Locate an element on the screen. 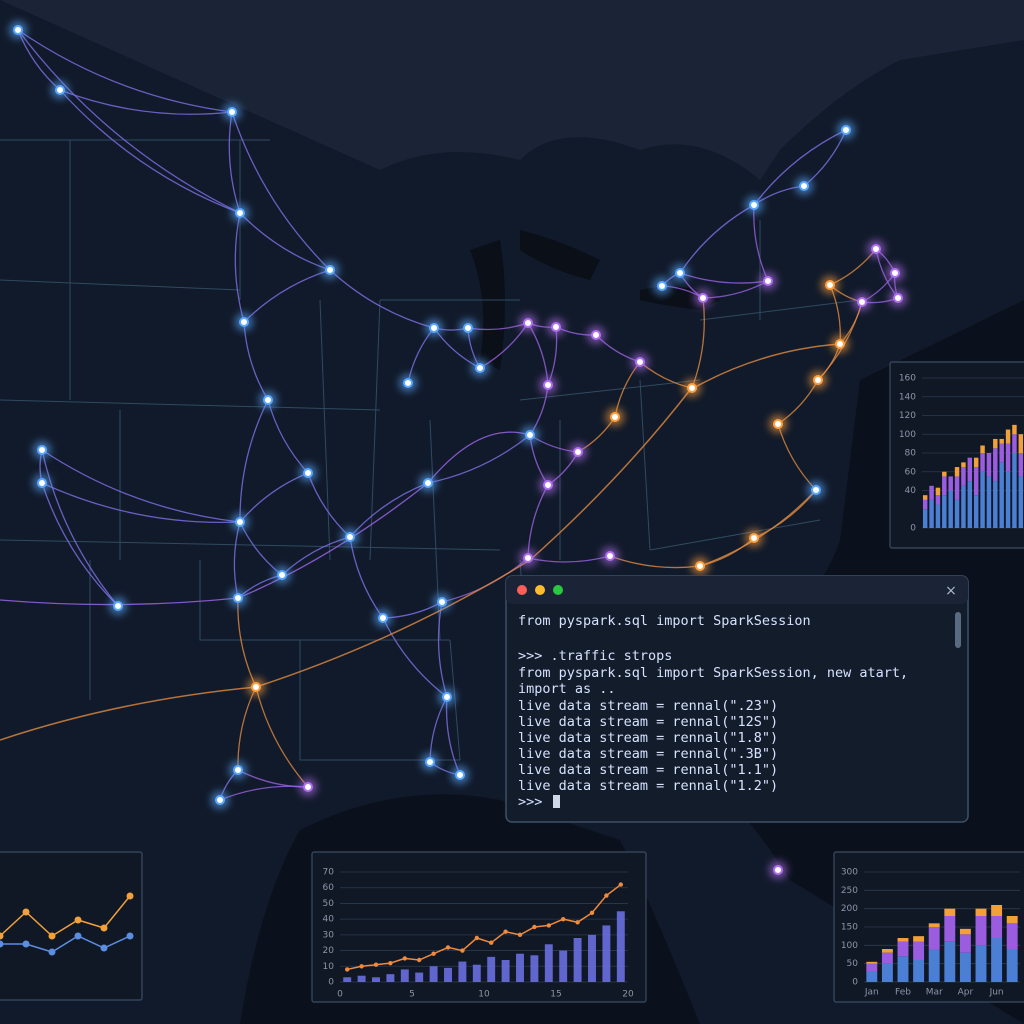 This screenshot has width=1024, height=1024. zoom-dot is located at coordinates (558, 590).